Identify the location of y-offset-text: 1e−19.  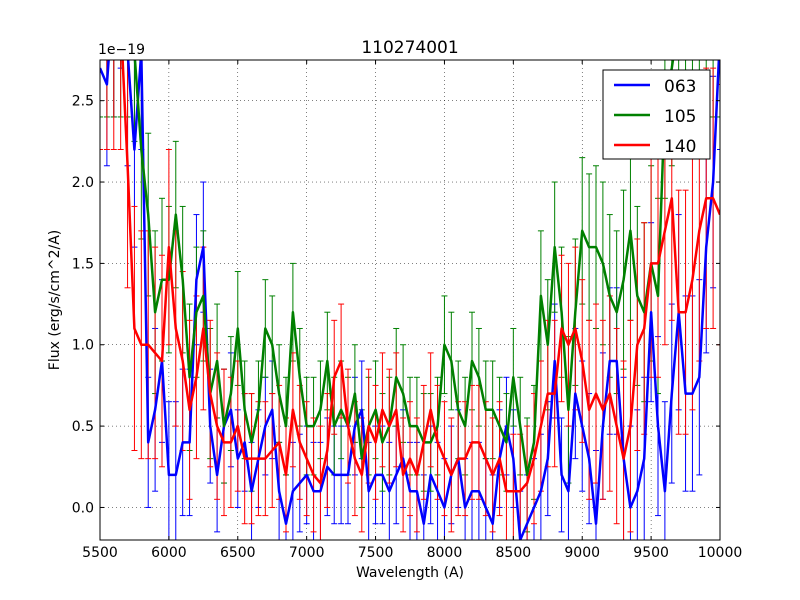
(121, 50).